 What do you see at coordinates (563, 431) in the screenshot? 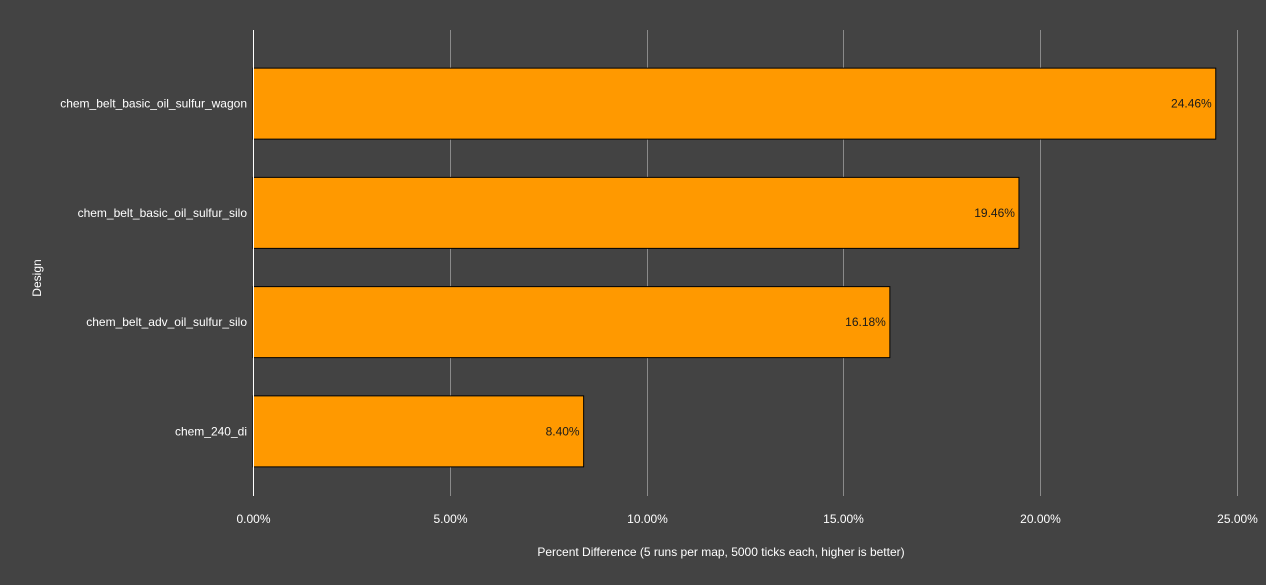
I see `data-label: 8.40%` at bounding box center [563, 431].